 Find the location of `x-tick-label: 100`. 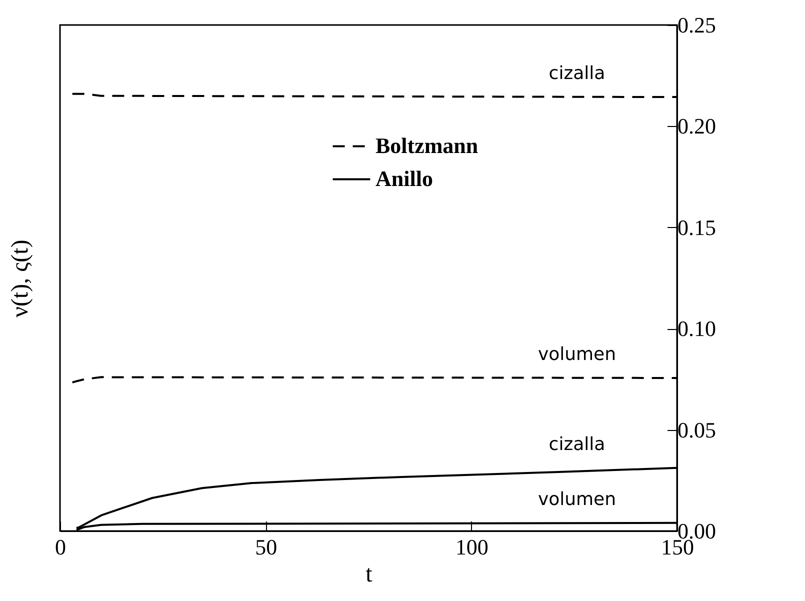

x-tick-label: 100 is located at coordinates (471, 547).